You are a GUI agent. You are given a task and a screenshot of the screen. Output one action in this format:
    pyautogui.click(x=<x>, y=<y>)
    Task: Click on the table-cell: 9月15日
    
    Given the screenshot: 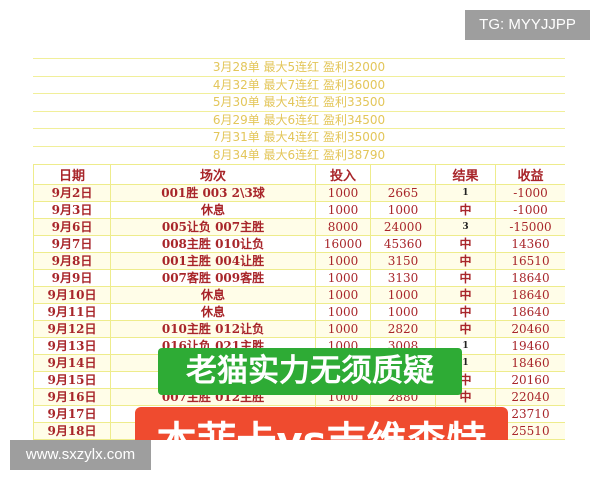 What is the action you would take?
    pyautogui.click(x=72, y=380)
    